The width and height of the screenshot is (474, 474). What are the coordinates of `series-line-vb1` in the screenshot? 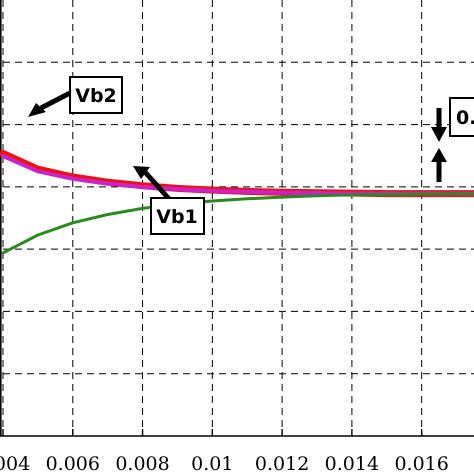 It's located at (237, 223).